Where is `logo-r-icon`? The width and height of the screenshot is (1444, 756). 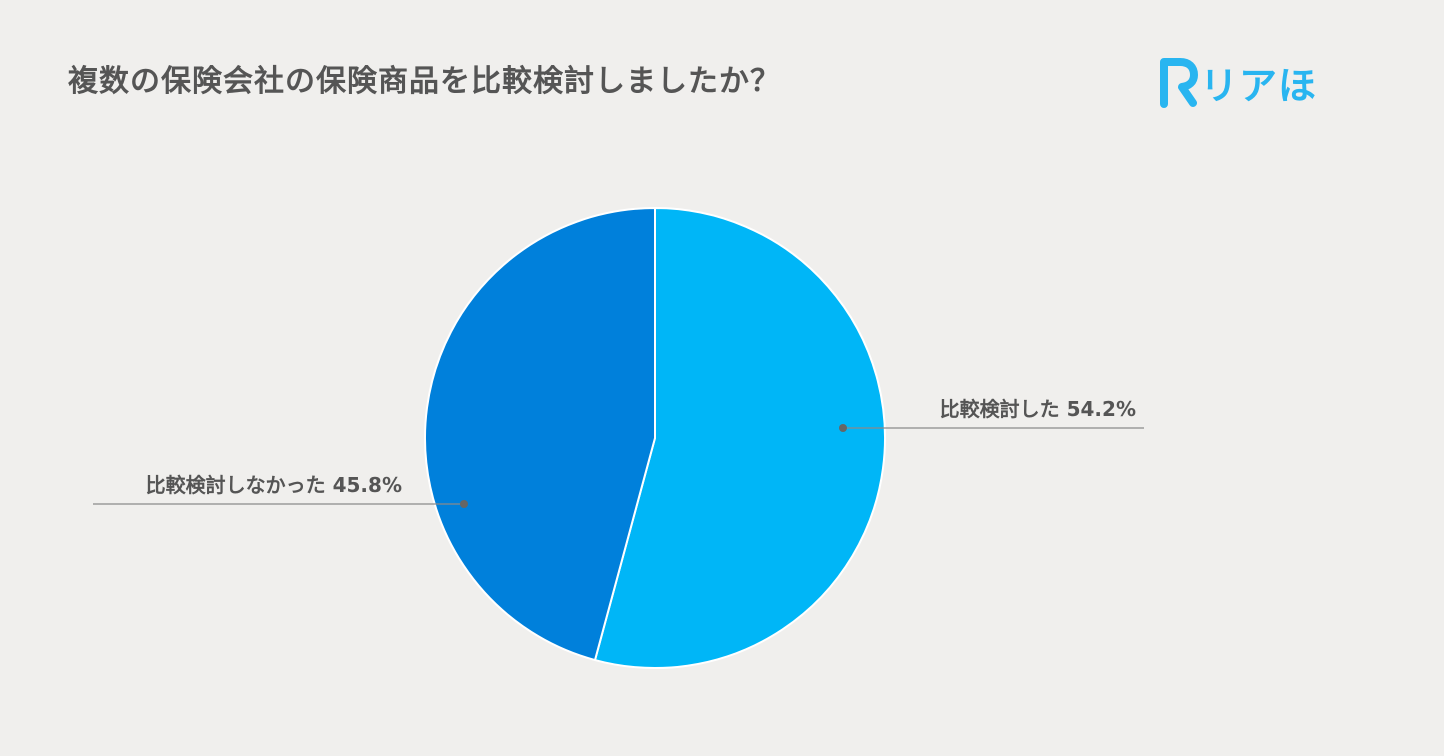
logo-r-icon is located at coordinates (1179, 83).